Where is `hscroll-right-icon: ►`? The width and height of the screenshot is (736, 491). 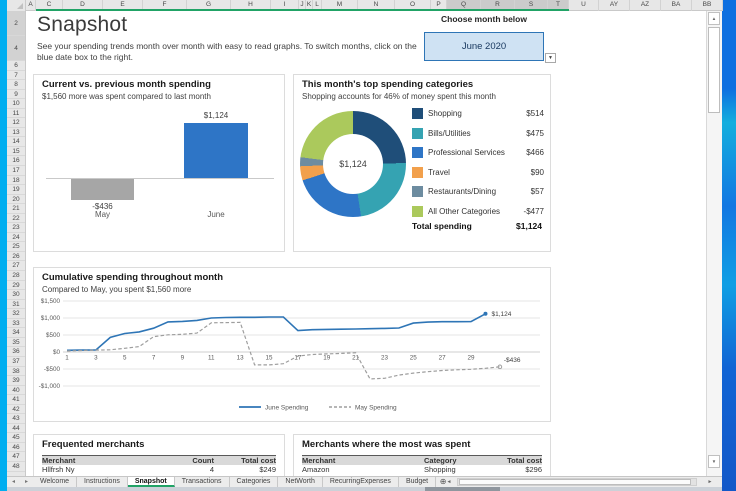
hscroll-right-icon: ► is located at coordinates (710, 482).